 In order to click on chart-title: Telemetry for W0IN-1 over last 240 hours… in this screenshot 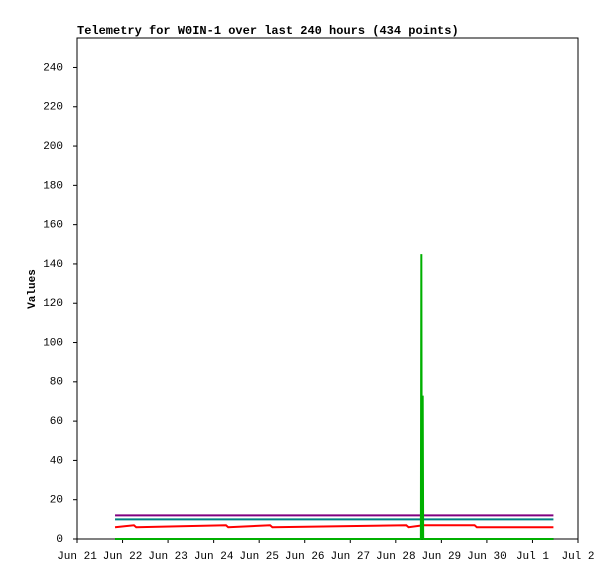, I will do `click(268, 31)`.